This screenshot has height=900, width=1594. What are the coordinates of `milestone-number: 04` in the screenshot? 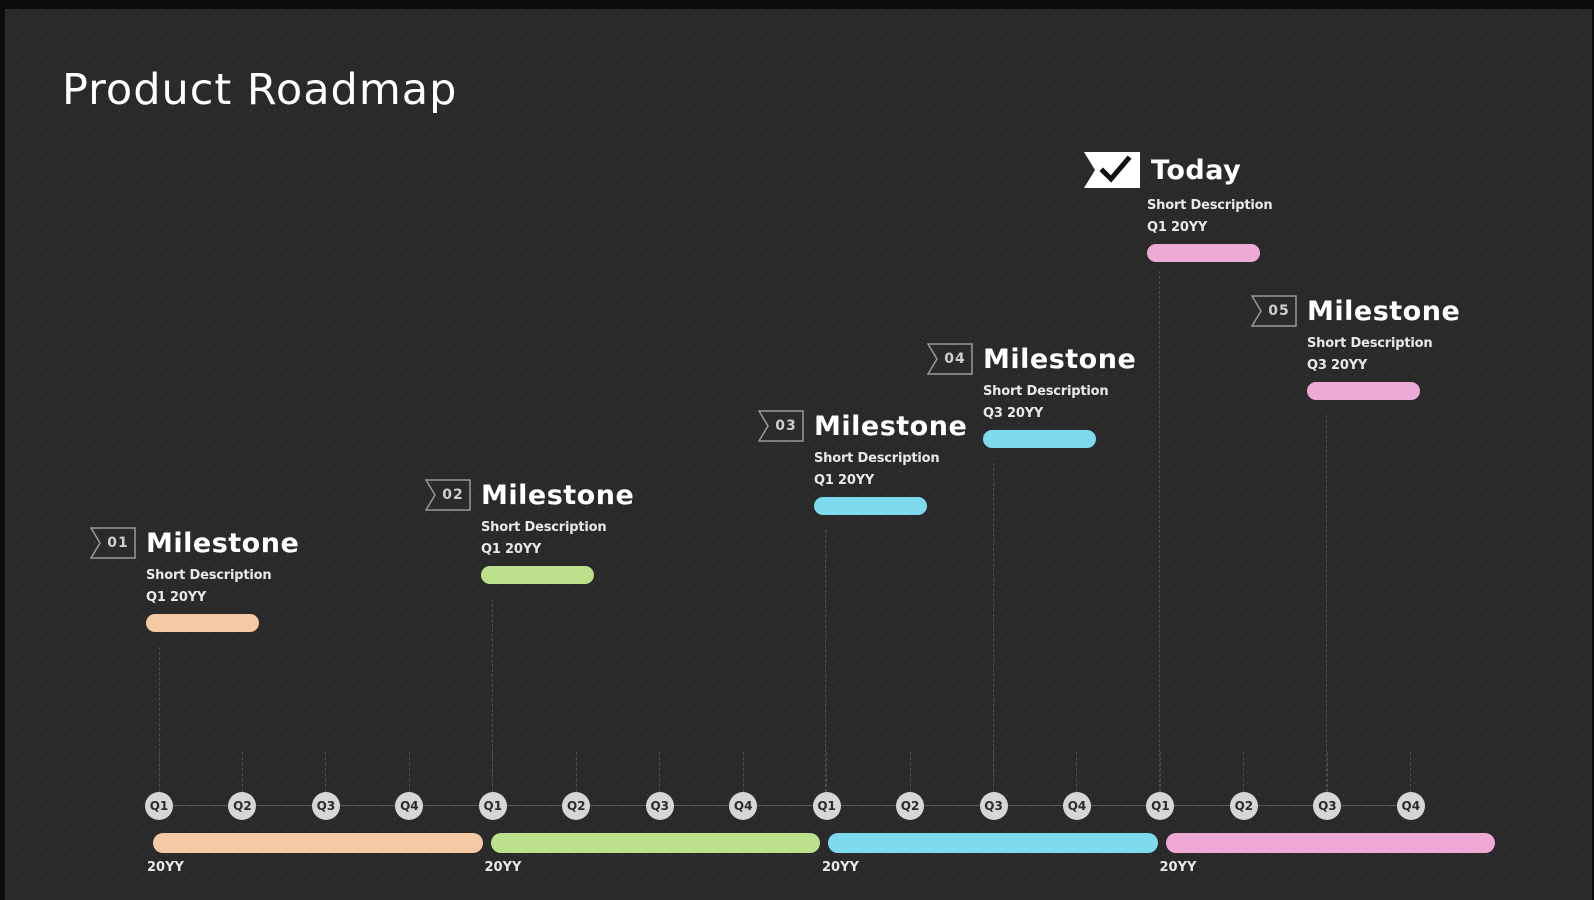 It's located at (955, 359).